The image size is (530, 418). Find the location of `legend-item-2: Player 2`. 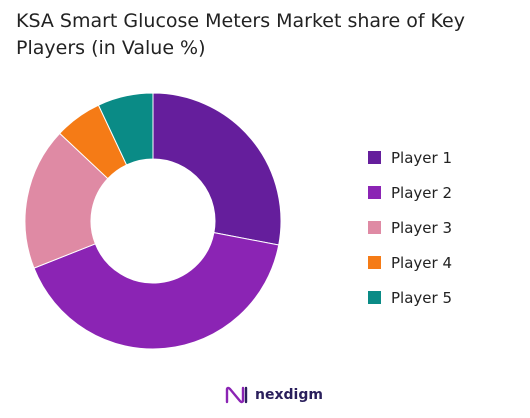

legend-item-2: Player 2 is located at coordinates (410, 192).